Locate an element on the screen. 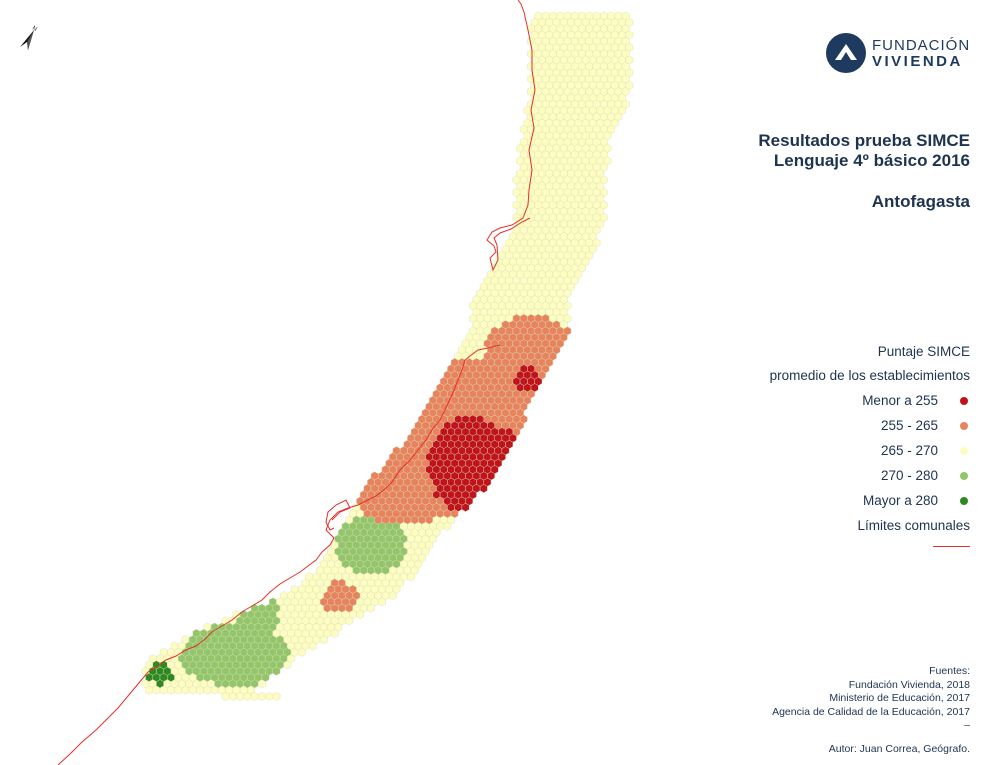  logo-mark-icon is located at coordinates (846, 53).